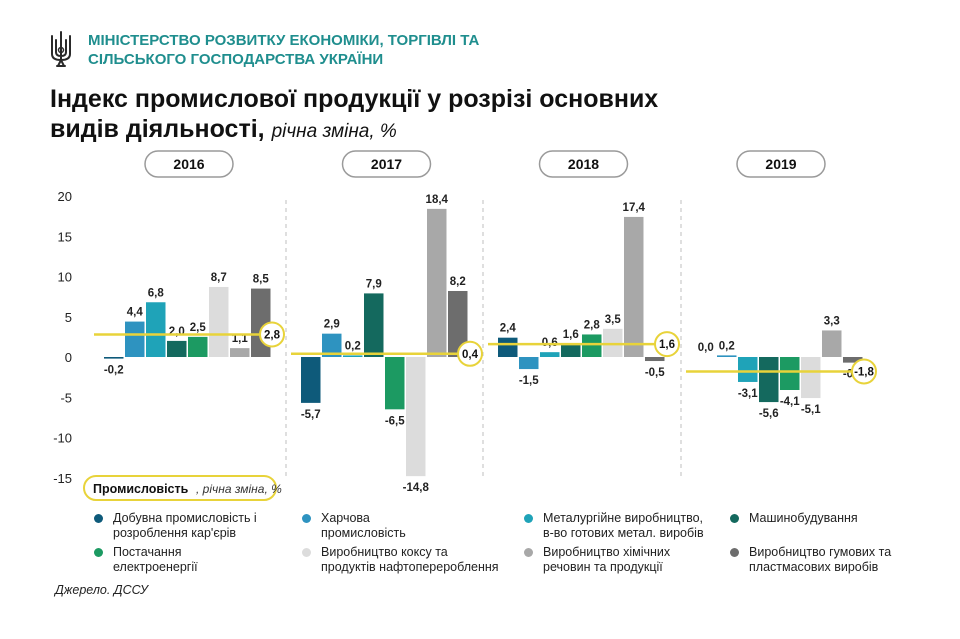 This screenshot has height=639, width=960. I want to click on y-tick-label: -15, so click(62, 478).